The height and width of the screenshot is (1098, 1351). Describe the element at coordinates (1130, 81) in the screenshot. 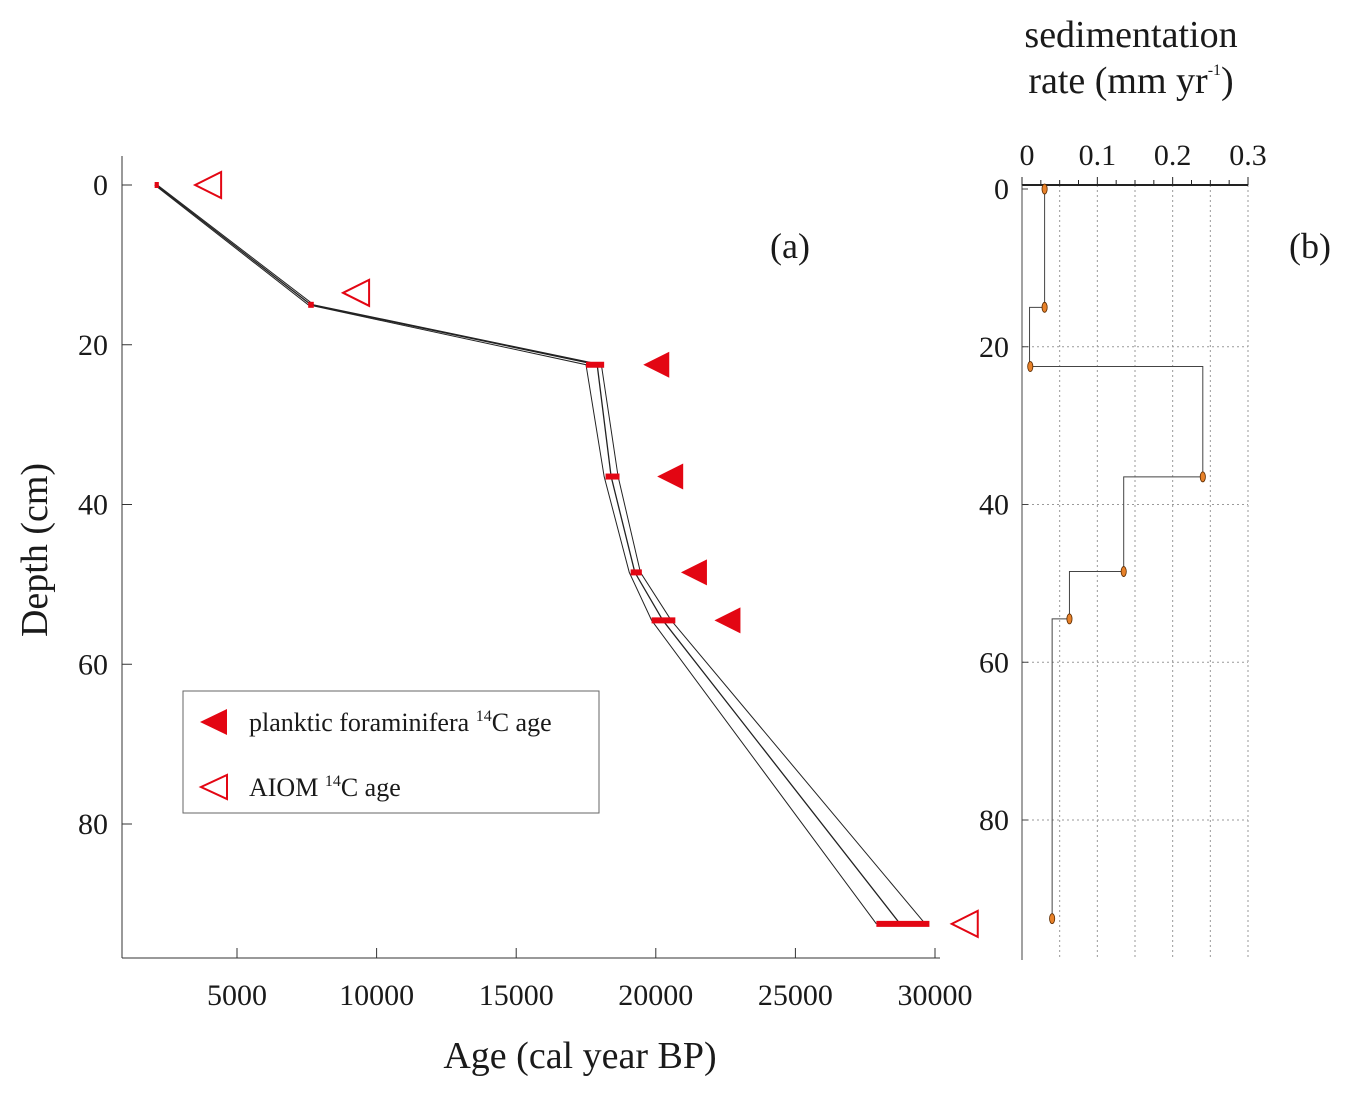

I see `panel-b-title-line2: rate (mm yr-1)` at that location.